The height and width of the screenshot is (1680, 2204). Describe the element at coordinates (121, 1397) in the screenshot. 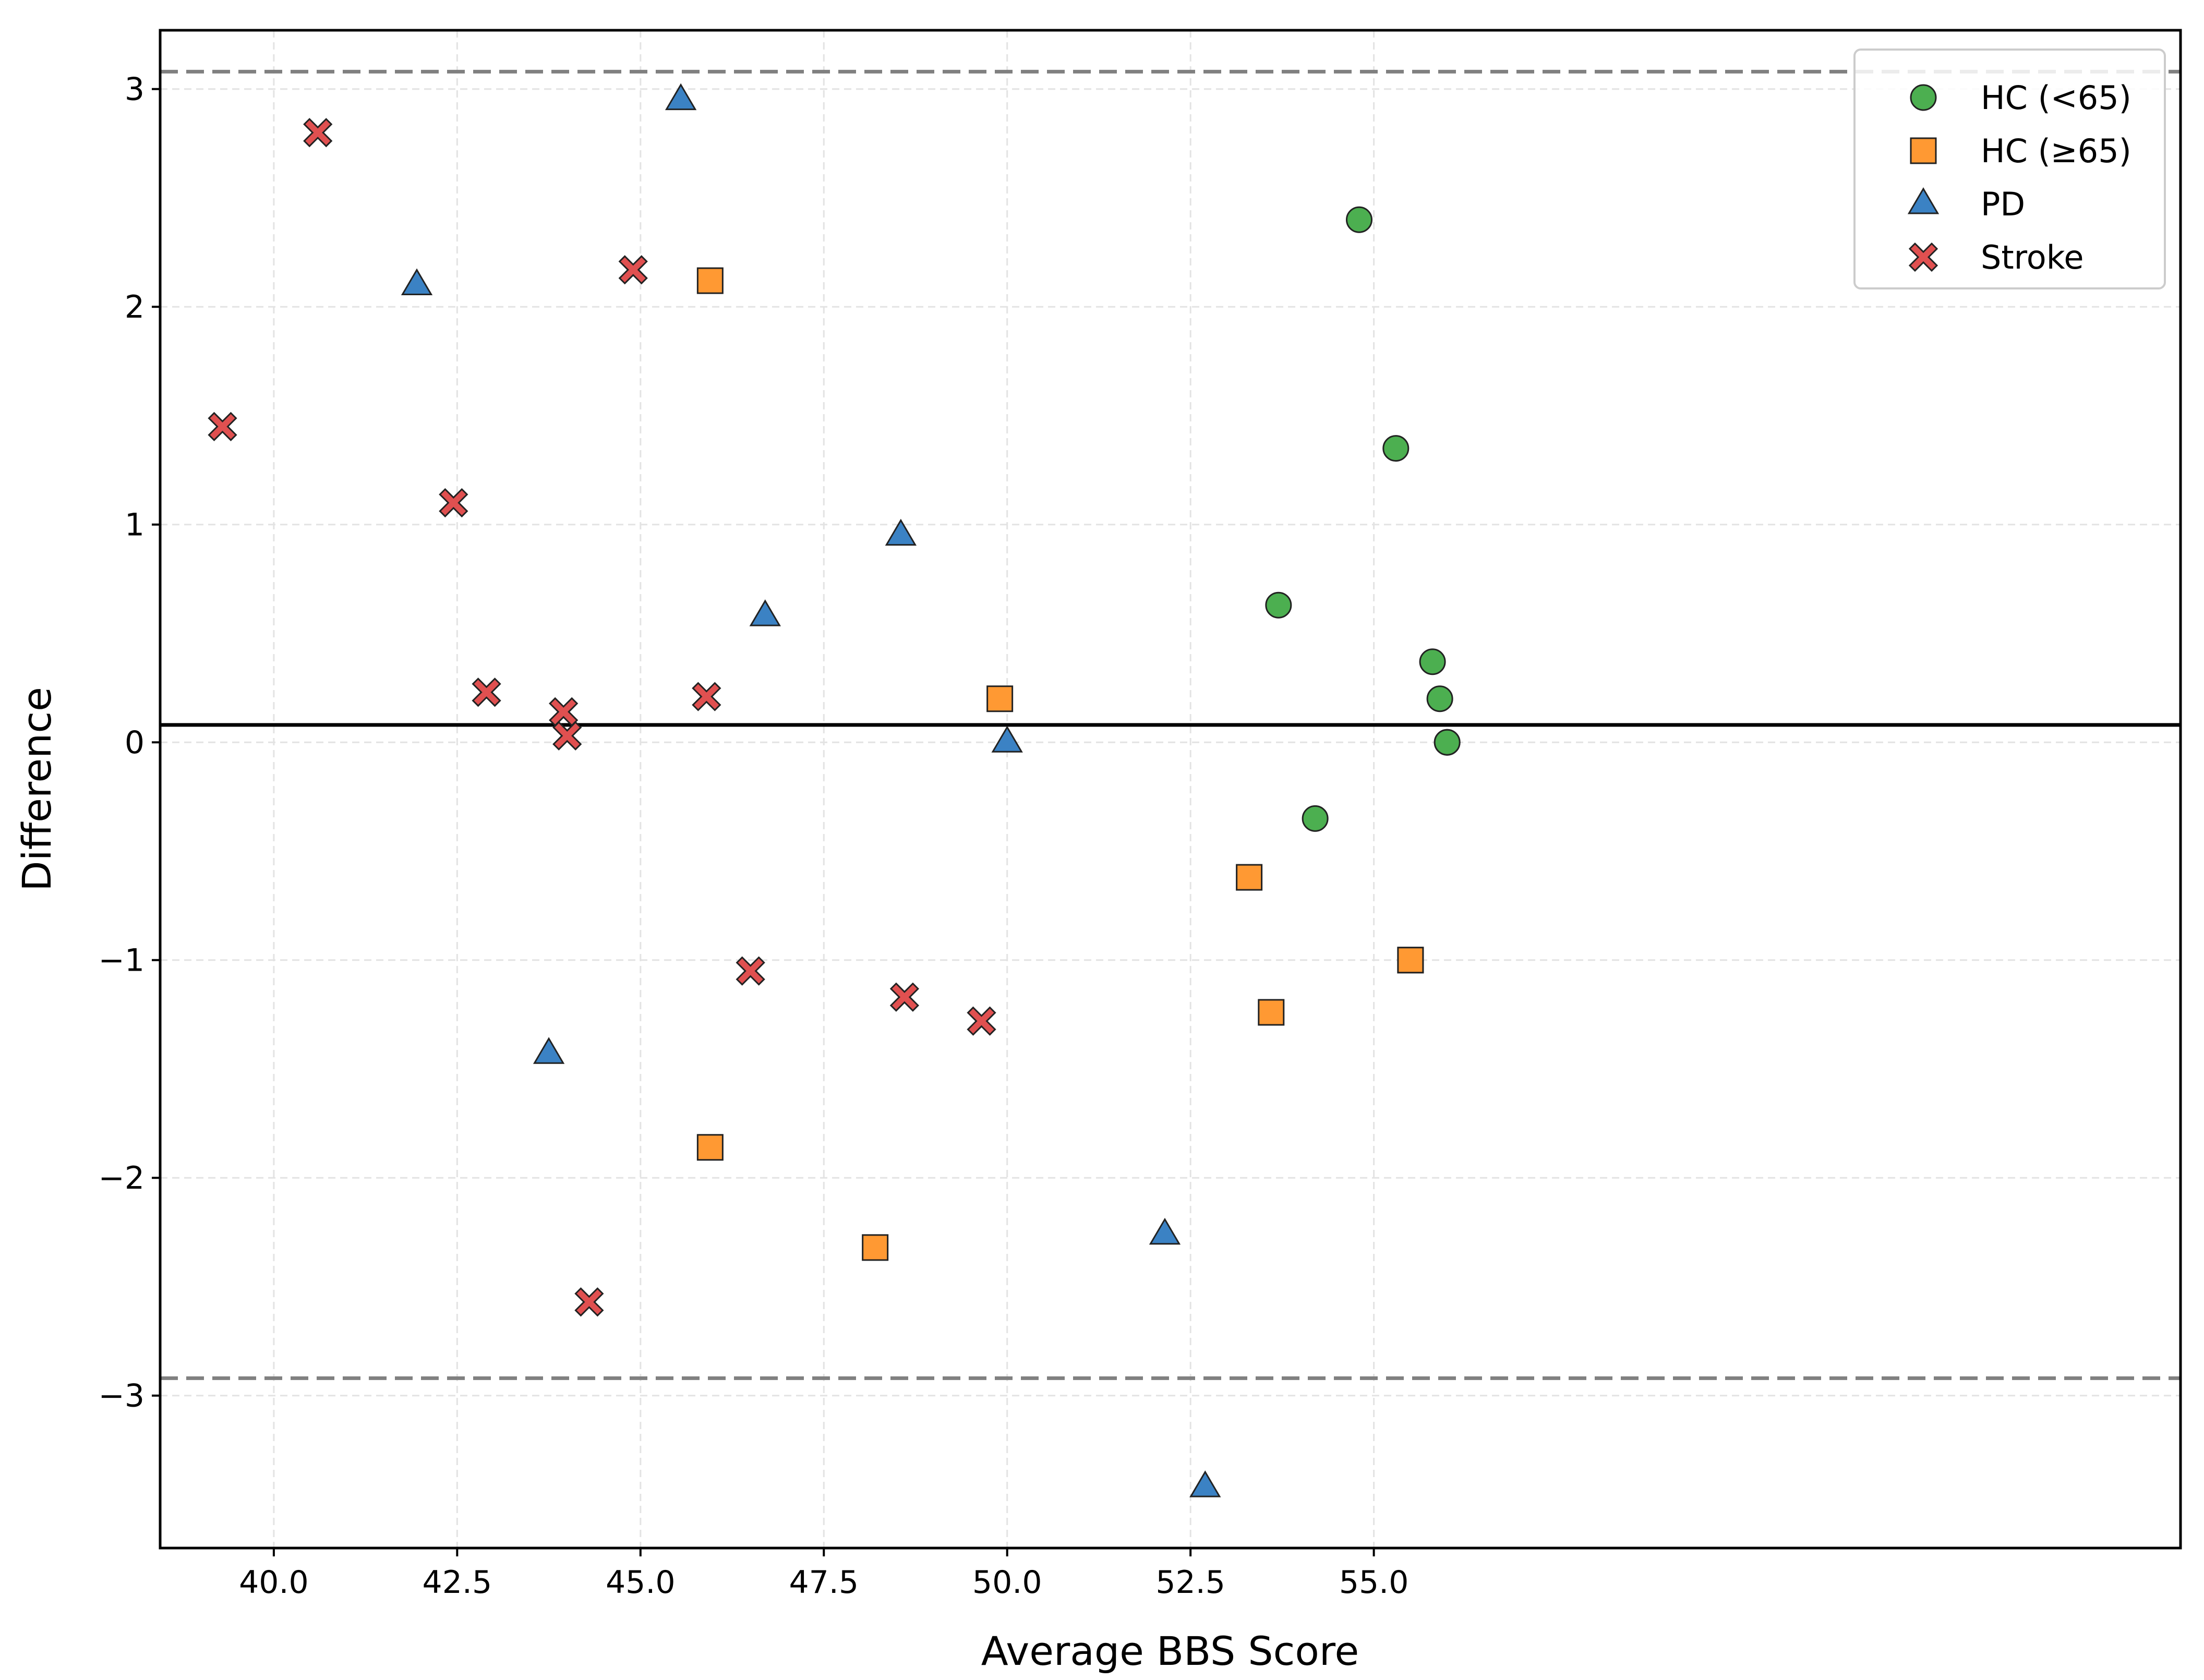

I see `y-tick-label: −3` at that location.